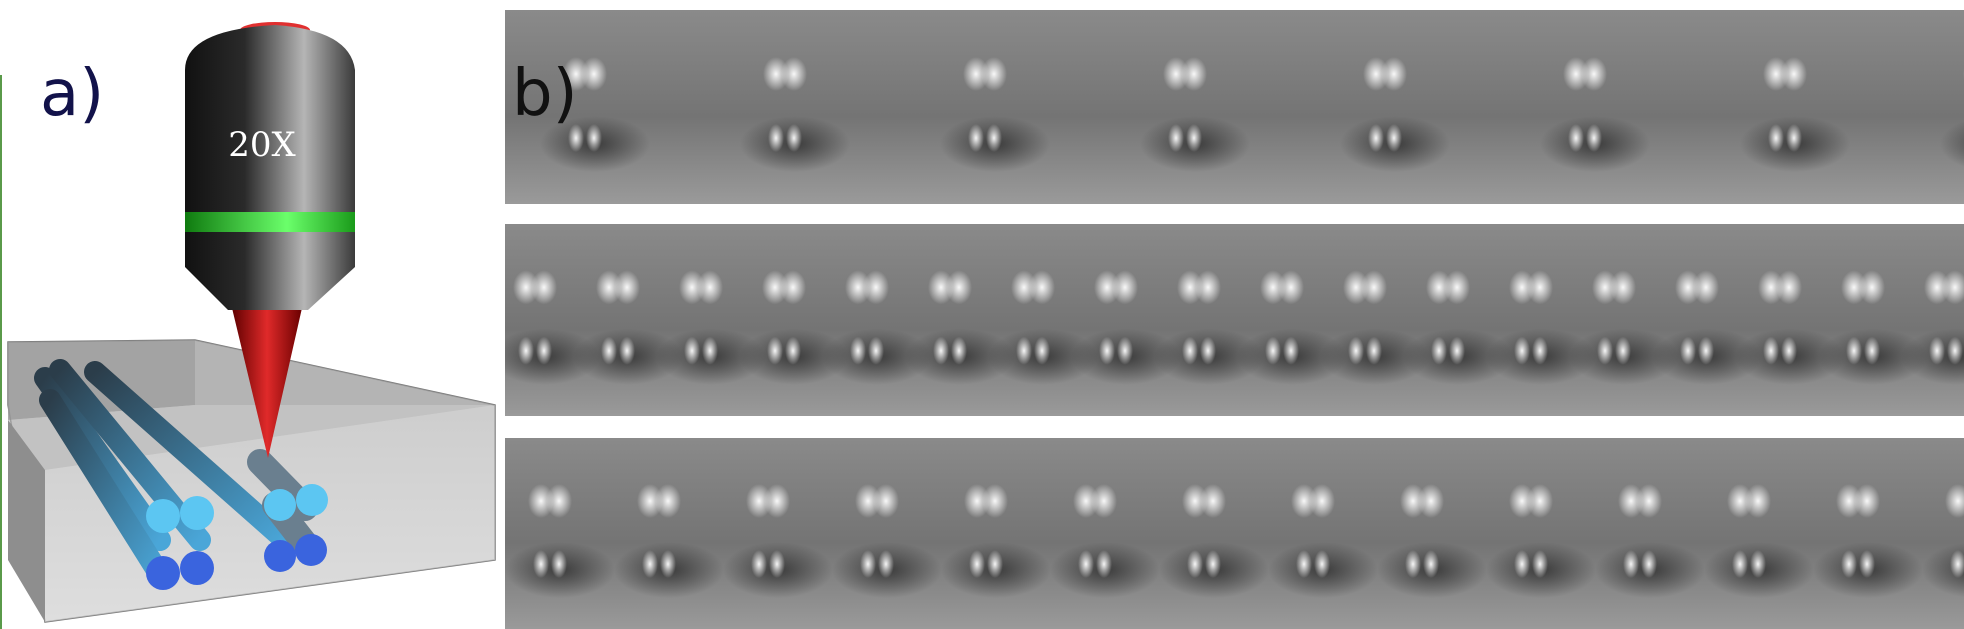  I want to click on microscope-objective, so click(270, 166).